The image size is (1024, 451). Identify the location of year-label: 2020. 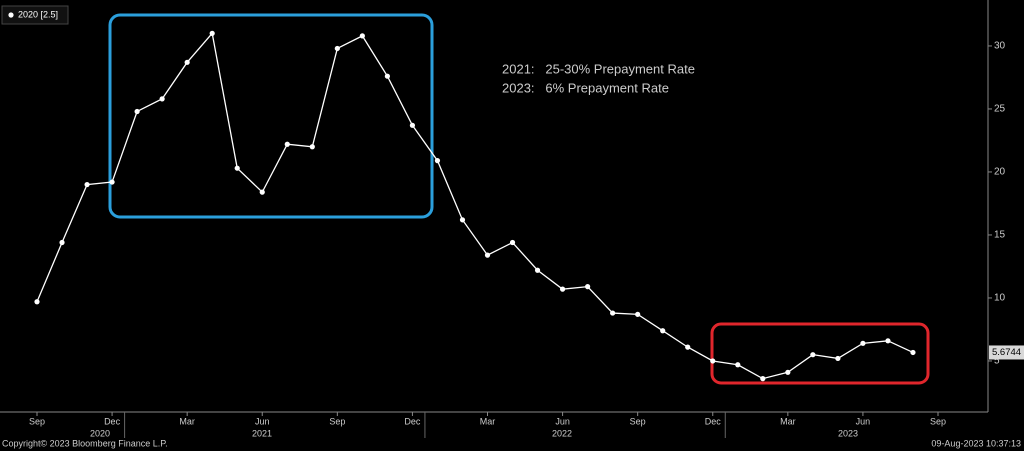
(100, 433).